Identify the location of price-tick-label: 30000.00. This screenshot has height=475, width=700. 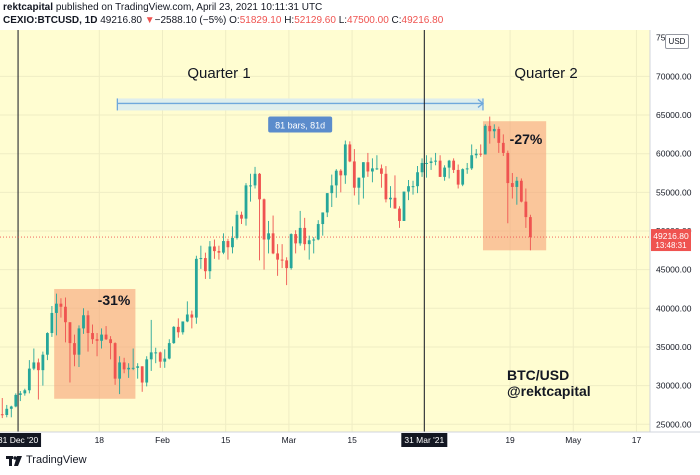
(674, 386).